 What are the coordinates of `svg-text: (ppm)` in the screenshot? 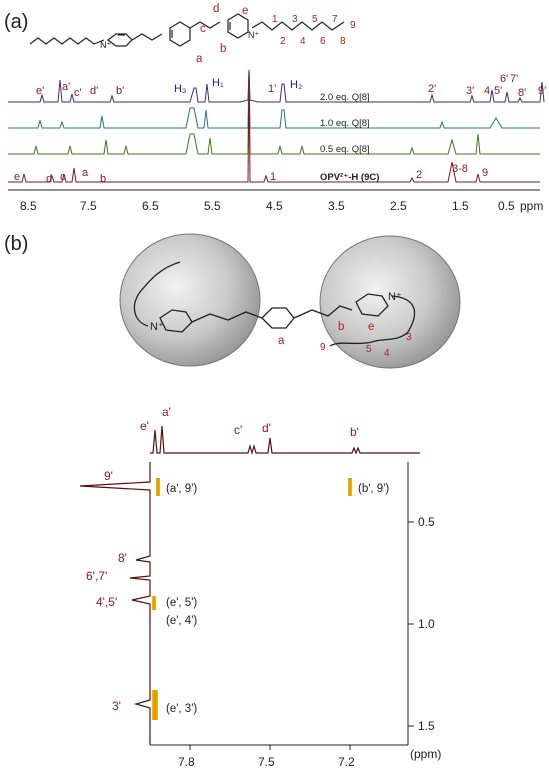 It's located at (425, 754).